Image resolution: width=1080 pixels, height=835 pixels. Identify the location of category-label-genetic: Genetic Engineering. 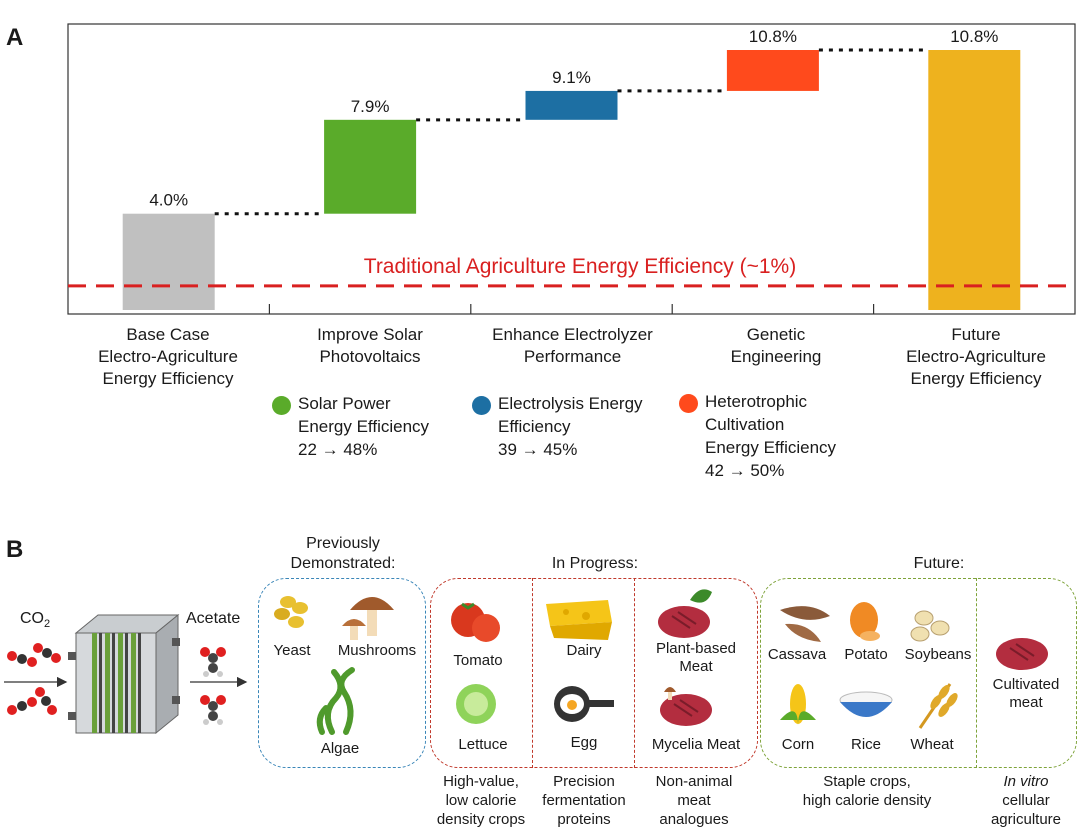
(776, 345).